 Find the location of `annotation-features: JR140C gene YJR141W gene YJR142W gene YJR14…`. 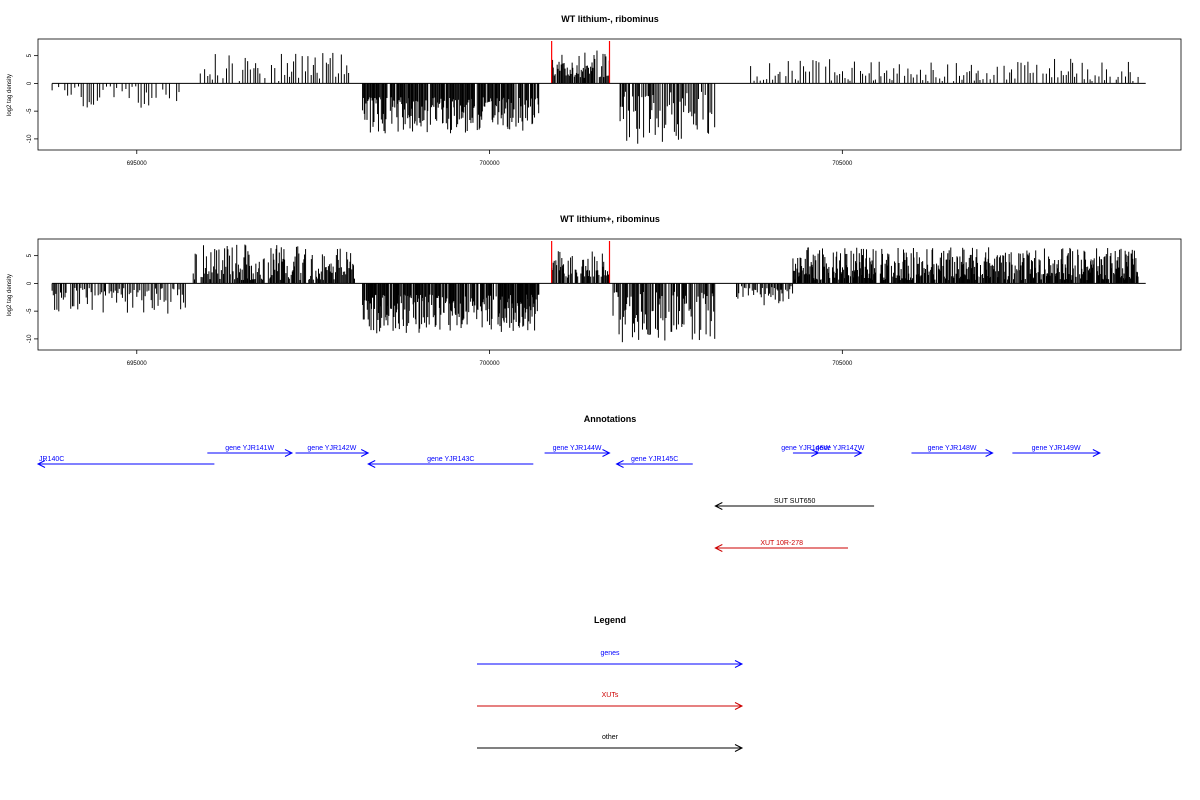

annotation-features: JR140C gene YJR141W gene YJR142W gene YJR14… is located at coordinates (568, 498).